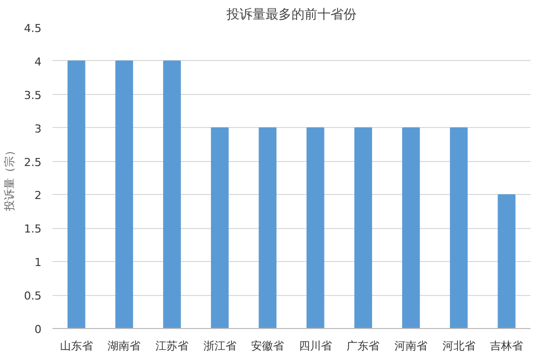  What do you see at coordinates (291, 15) in the screenshot?
I see `chart-title: 投诉量最多的前十省份` at bounding box center [291, 15].